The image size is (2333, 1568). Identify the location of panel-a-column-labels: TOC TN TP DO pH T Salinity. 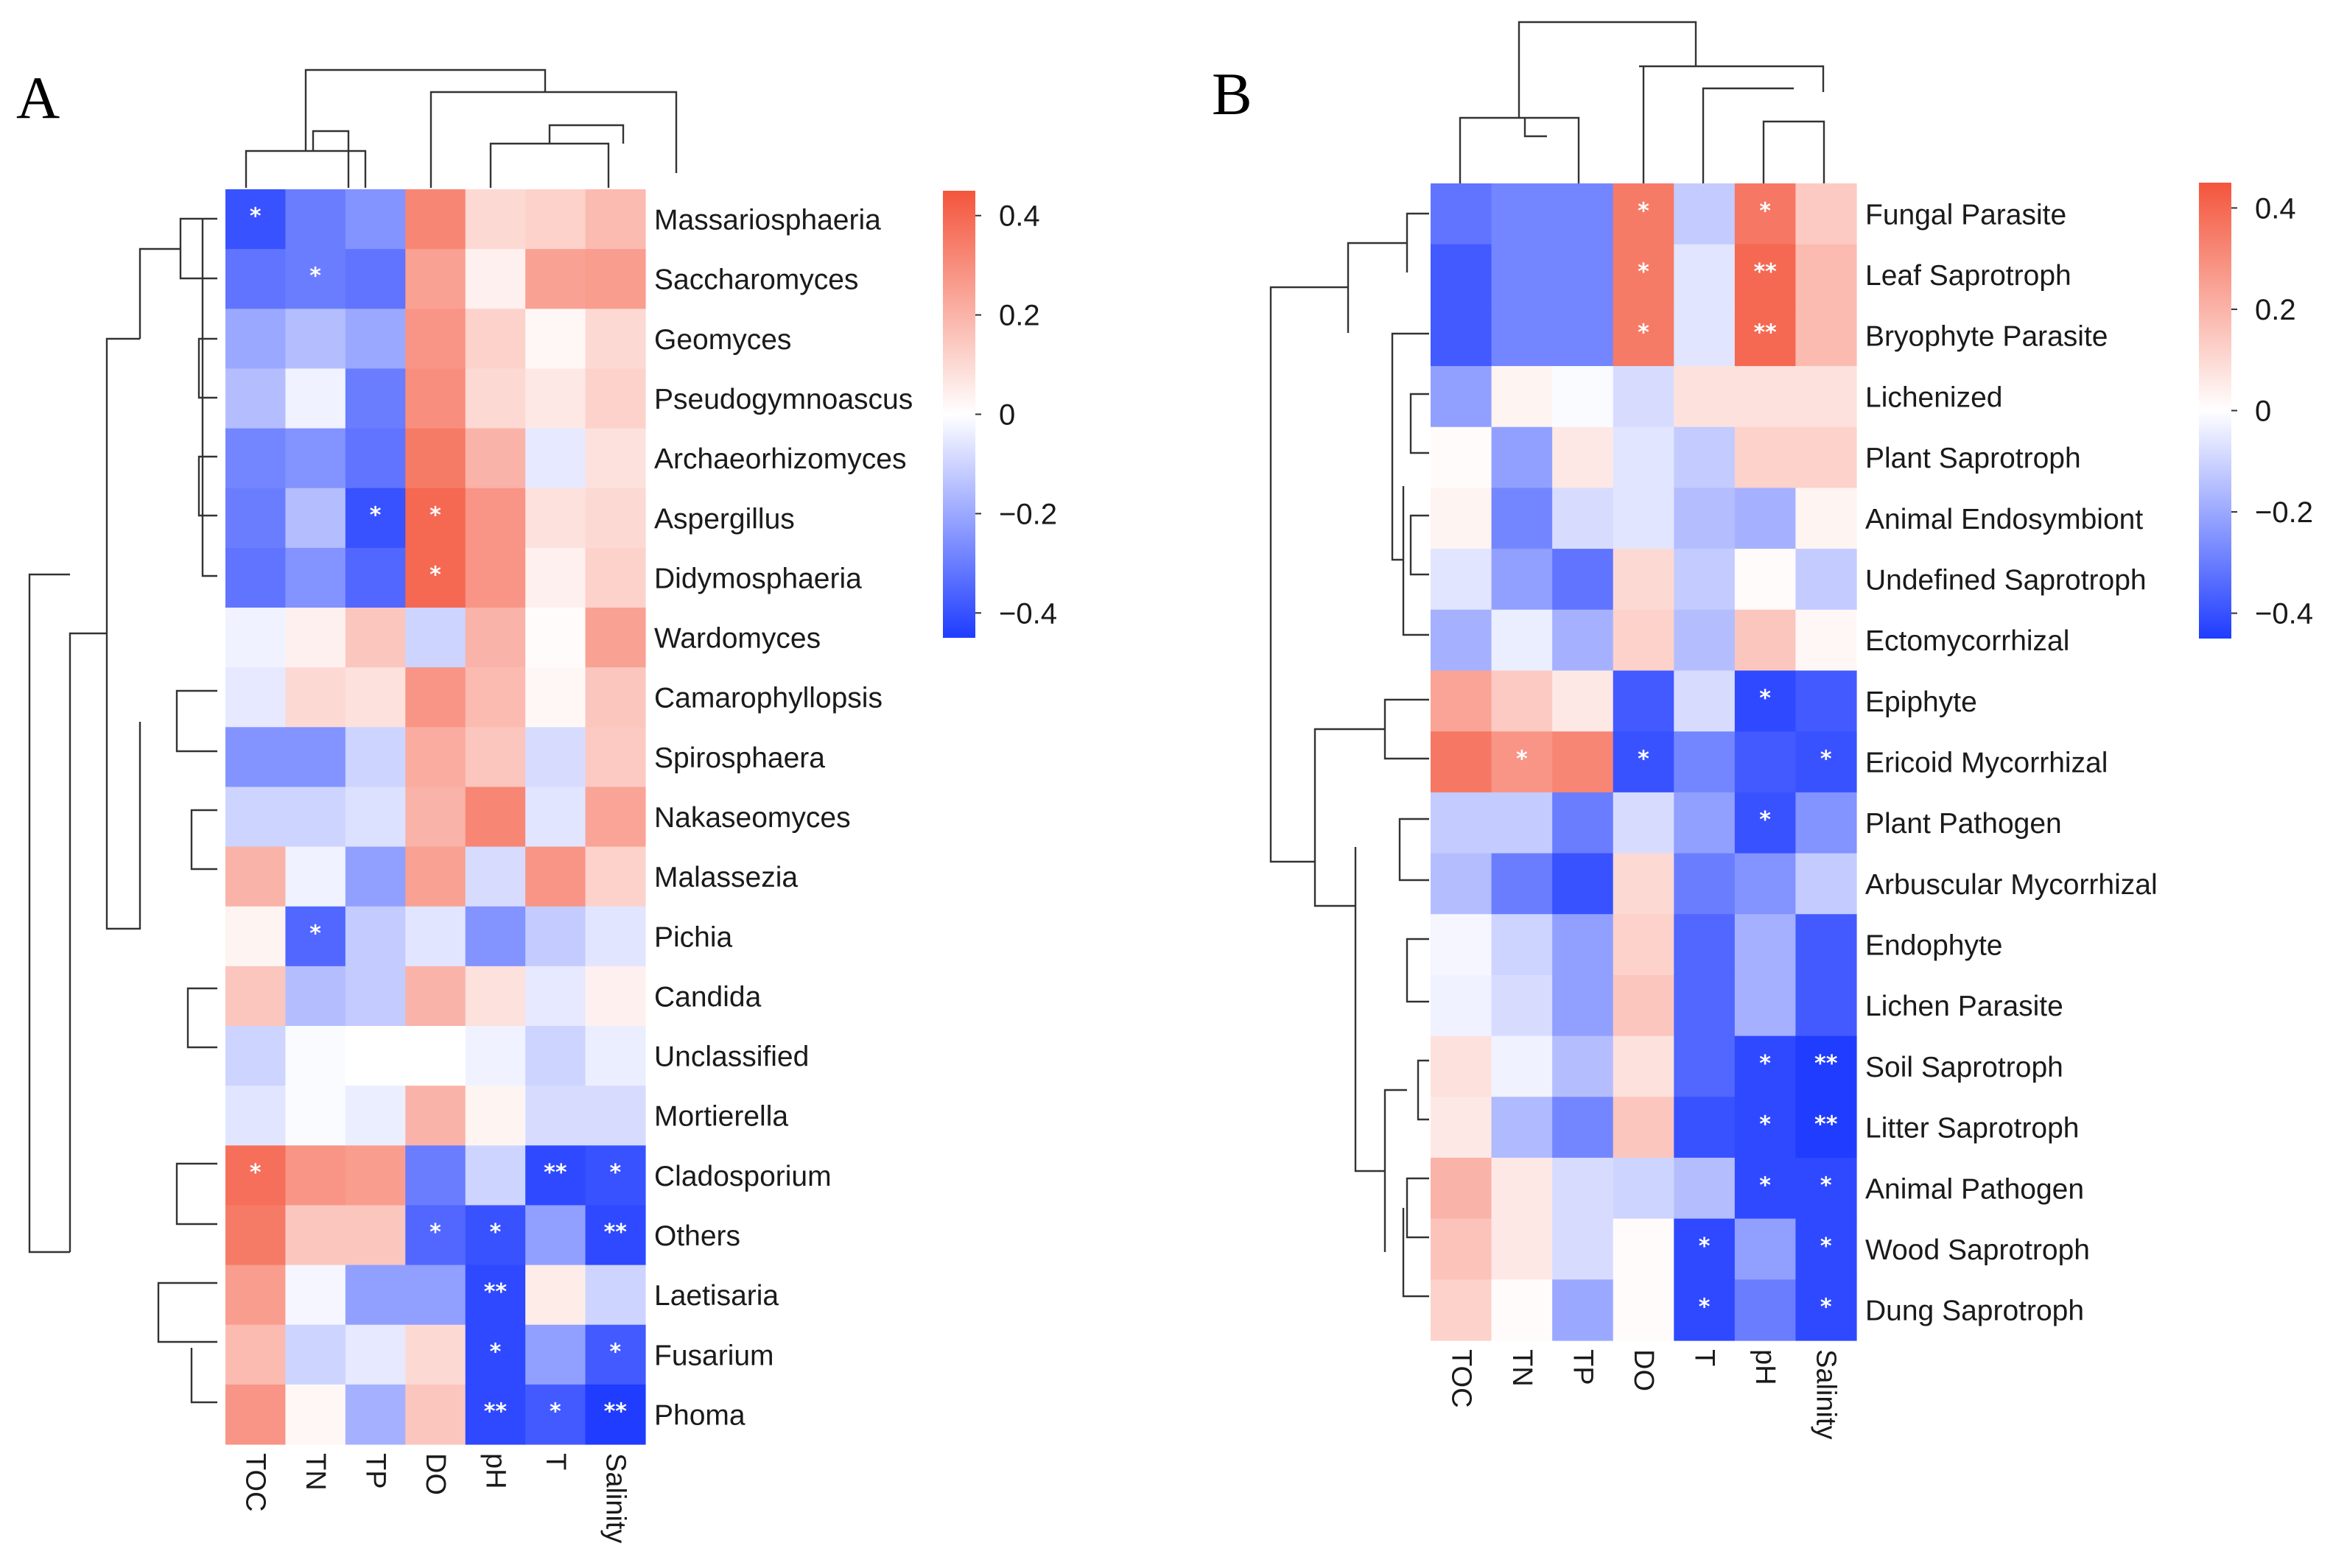
(435, 1498).